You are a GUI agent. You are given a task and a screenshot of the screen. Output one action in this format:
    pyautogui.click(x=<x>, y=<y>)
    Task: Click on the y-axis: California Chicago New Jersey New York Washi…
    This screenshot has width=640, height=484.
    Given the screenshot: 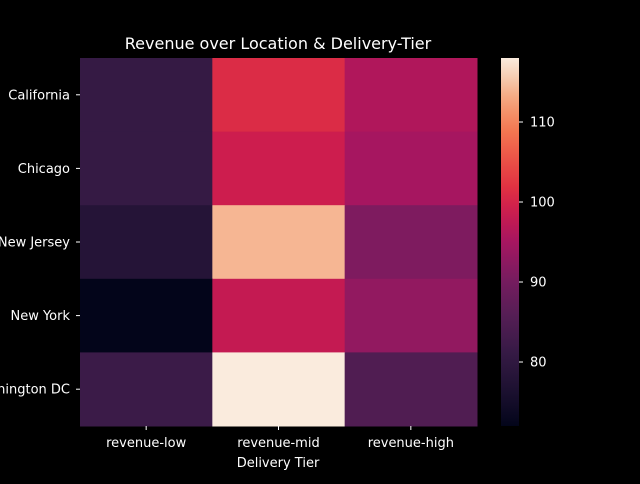 What is the action you would take?
    pyautogui.click(x=40, y=243)
    